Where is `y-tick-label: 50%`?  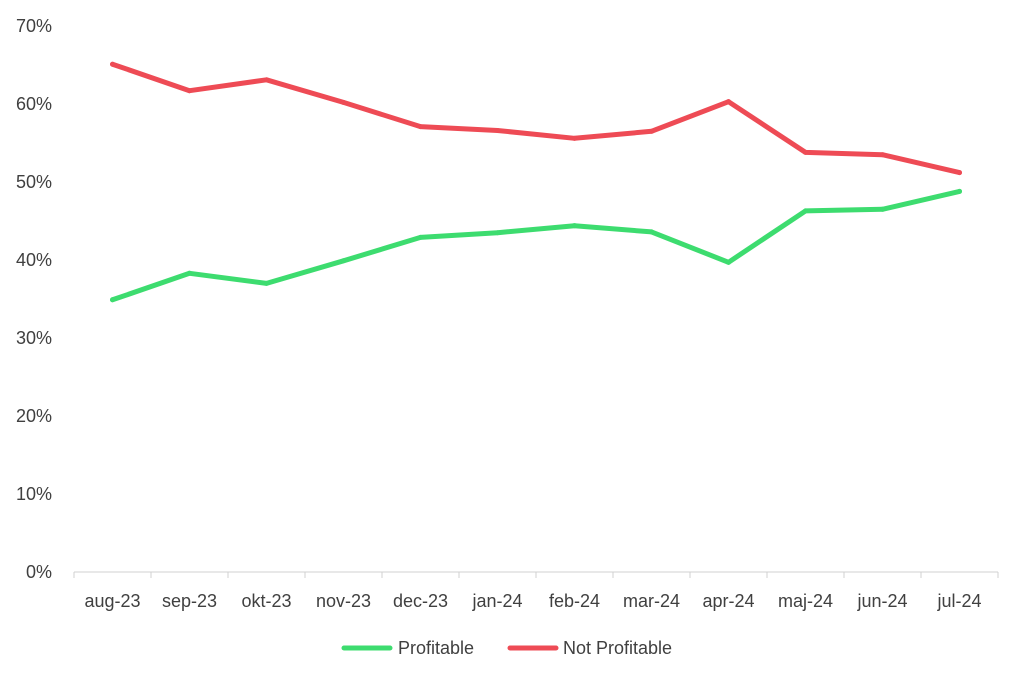
y-tick-label: 50% is located at coordinates (34, 182).